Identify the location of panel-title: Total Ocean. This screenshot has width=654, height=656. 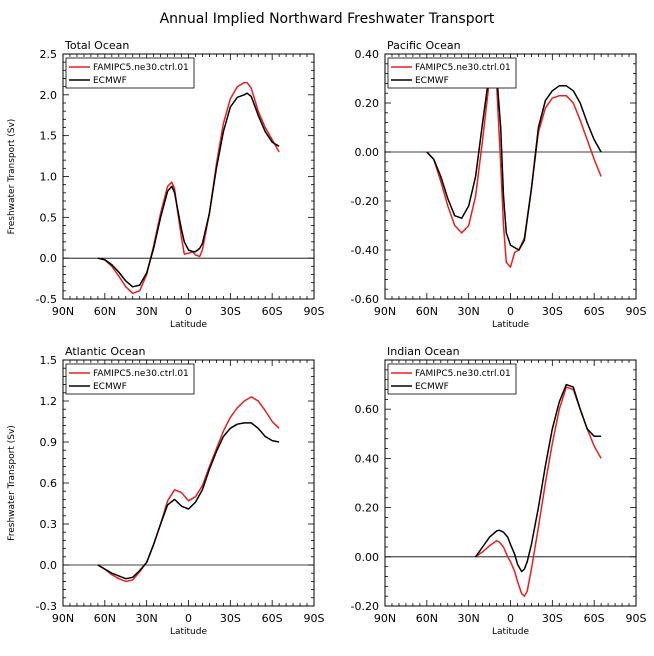
(96, 45).